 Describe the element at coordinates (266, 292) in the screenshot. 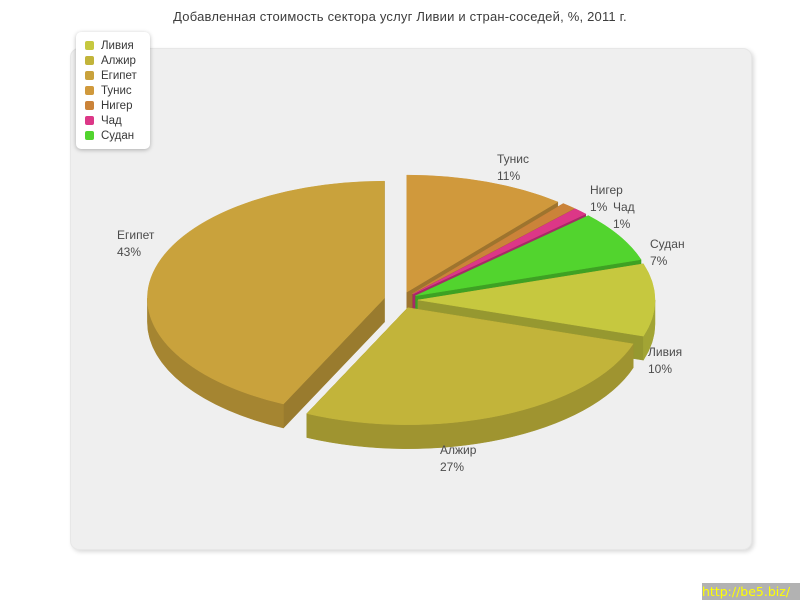

I see `pie-slice-Египет` at that location.